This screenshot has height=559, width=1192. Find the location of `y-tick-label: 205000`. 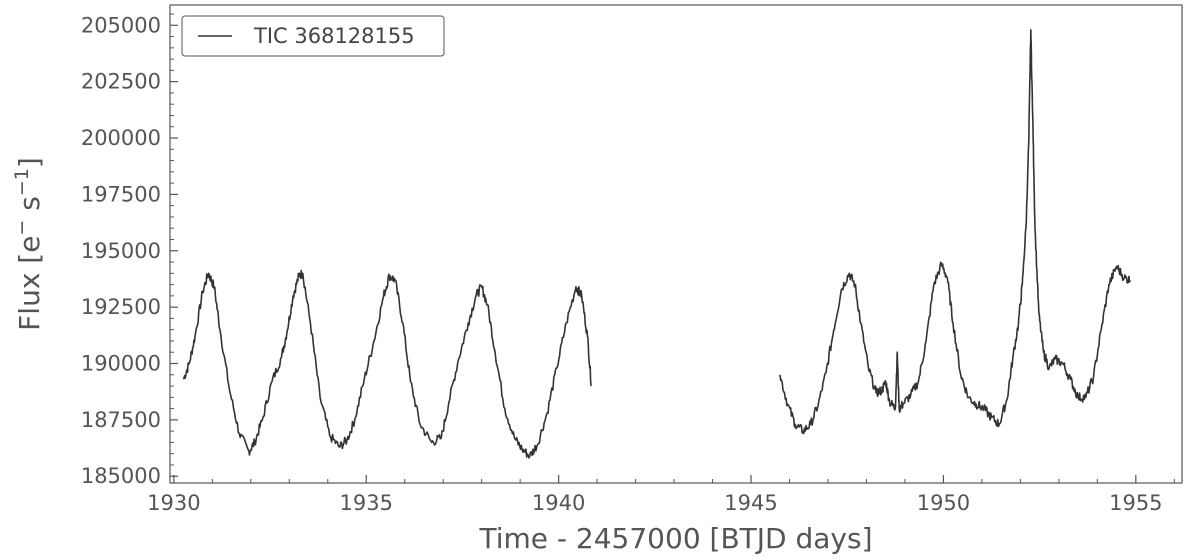

y-tick-label: 205000 is located at coordinates (121, 25).